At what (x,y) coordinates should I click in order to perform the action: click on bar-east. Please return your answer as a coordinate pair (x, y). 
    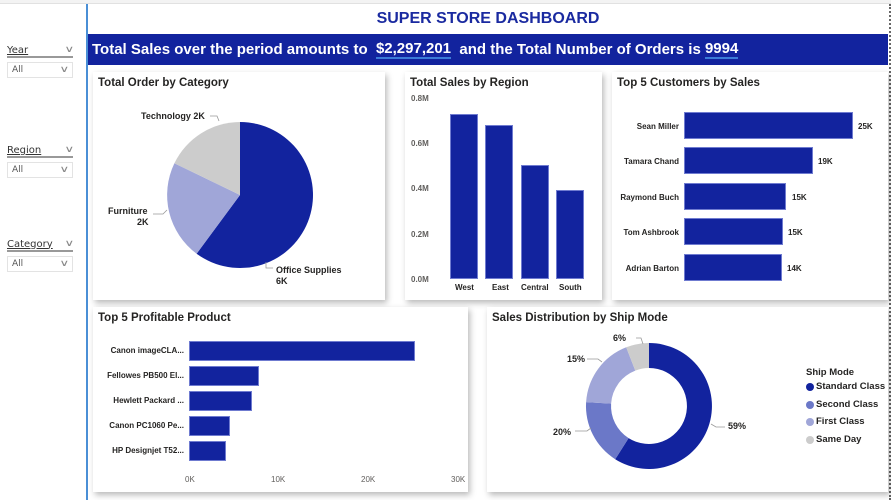
    Looking at the image, I should click on (499, 202).